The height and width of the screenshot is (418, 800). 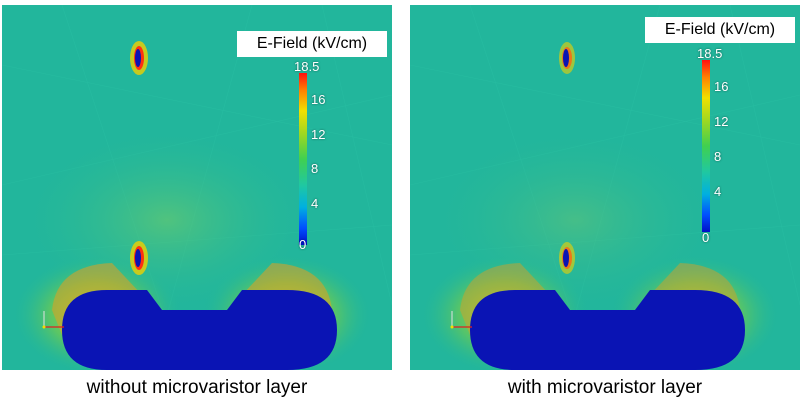 What do you see at coordinates (721, 86) in the screenshot?
I see `scale-tick-right: 16` at bounding box center [721, 86].